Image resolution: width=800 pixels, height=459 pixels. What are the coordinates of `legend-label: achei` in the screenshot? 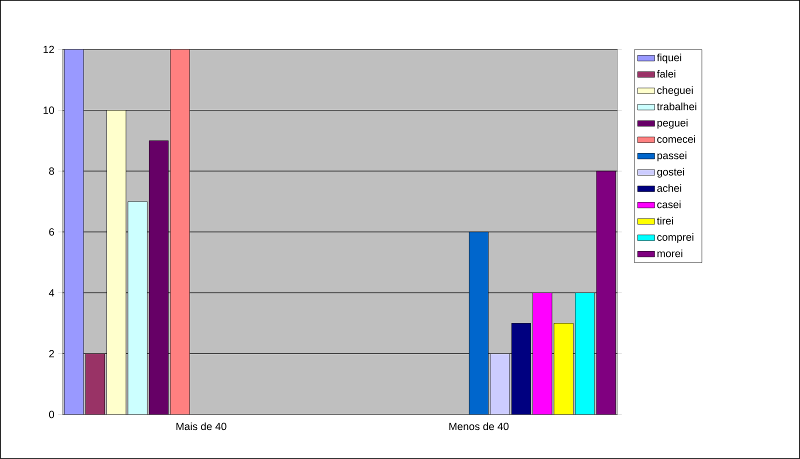 It's located at (669, 188).